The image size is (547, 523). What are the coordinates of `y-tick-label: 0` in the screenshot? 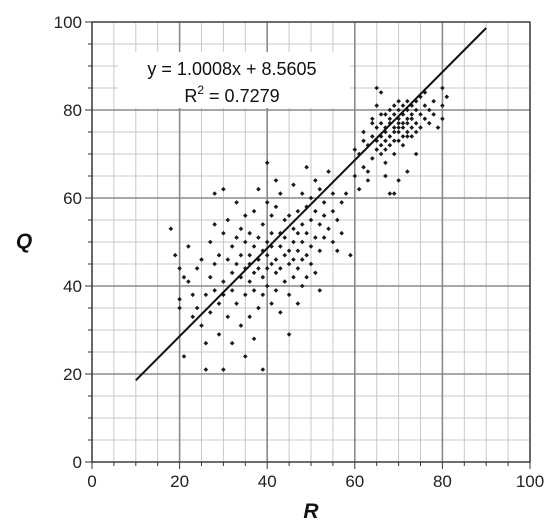 It's located at (77, 462).